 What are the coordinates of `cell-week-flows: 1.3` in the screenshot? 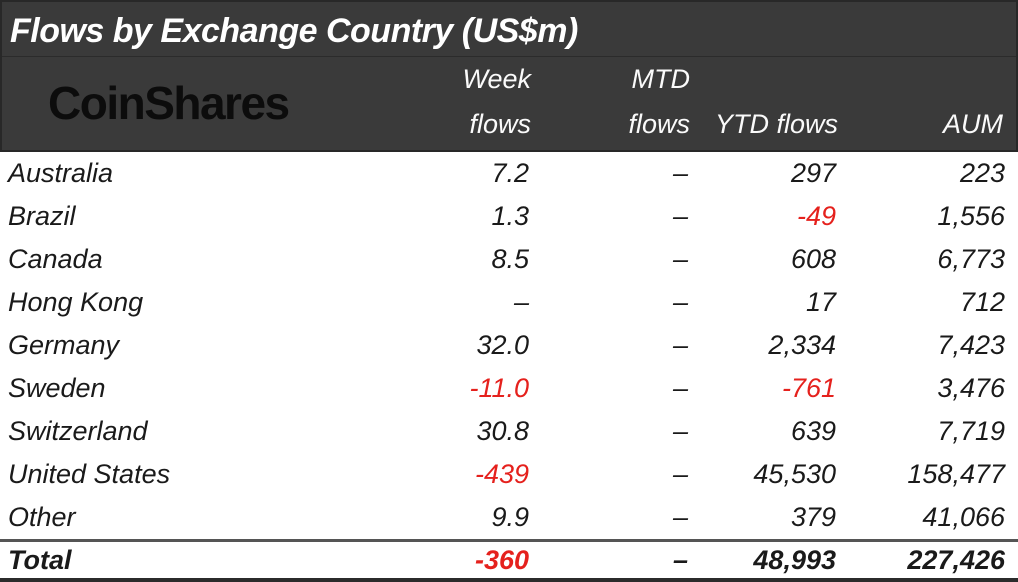 It's located at (510, 216).